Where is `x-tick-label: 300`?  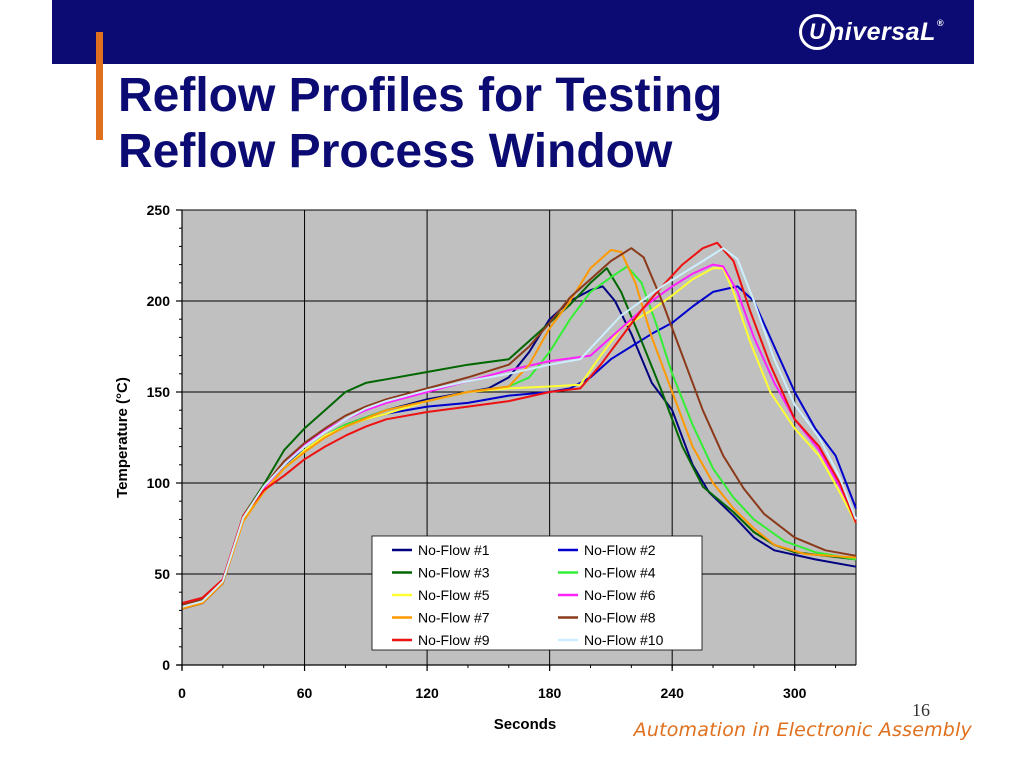
x-tick-label: 300 is located at coordinates (795, 693).